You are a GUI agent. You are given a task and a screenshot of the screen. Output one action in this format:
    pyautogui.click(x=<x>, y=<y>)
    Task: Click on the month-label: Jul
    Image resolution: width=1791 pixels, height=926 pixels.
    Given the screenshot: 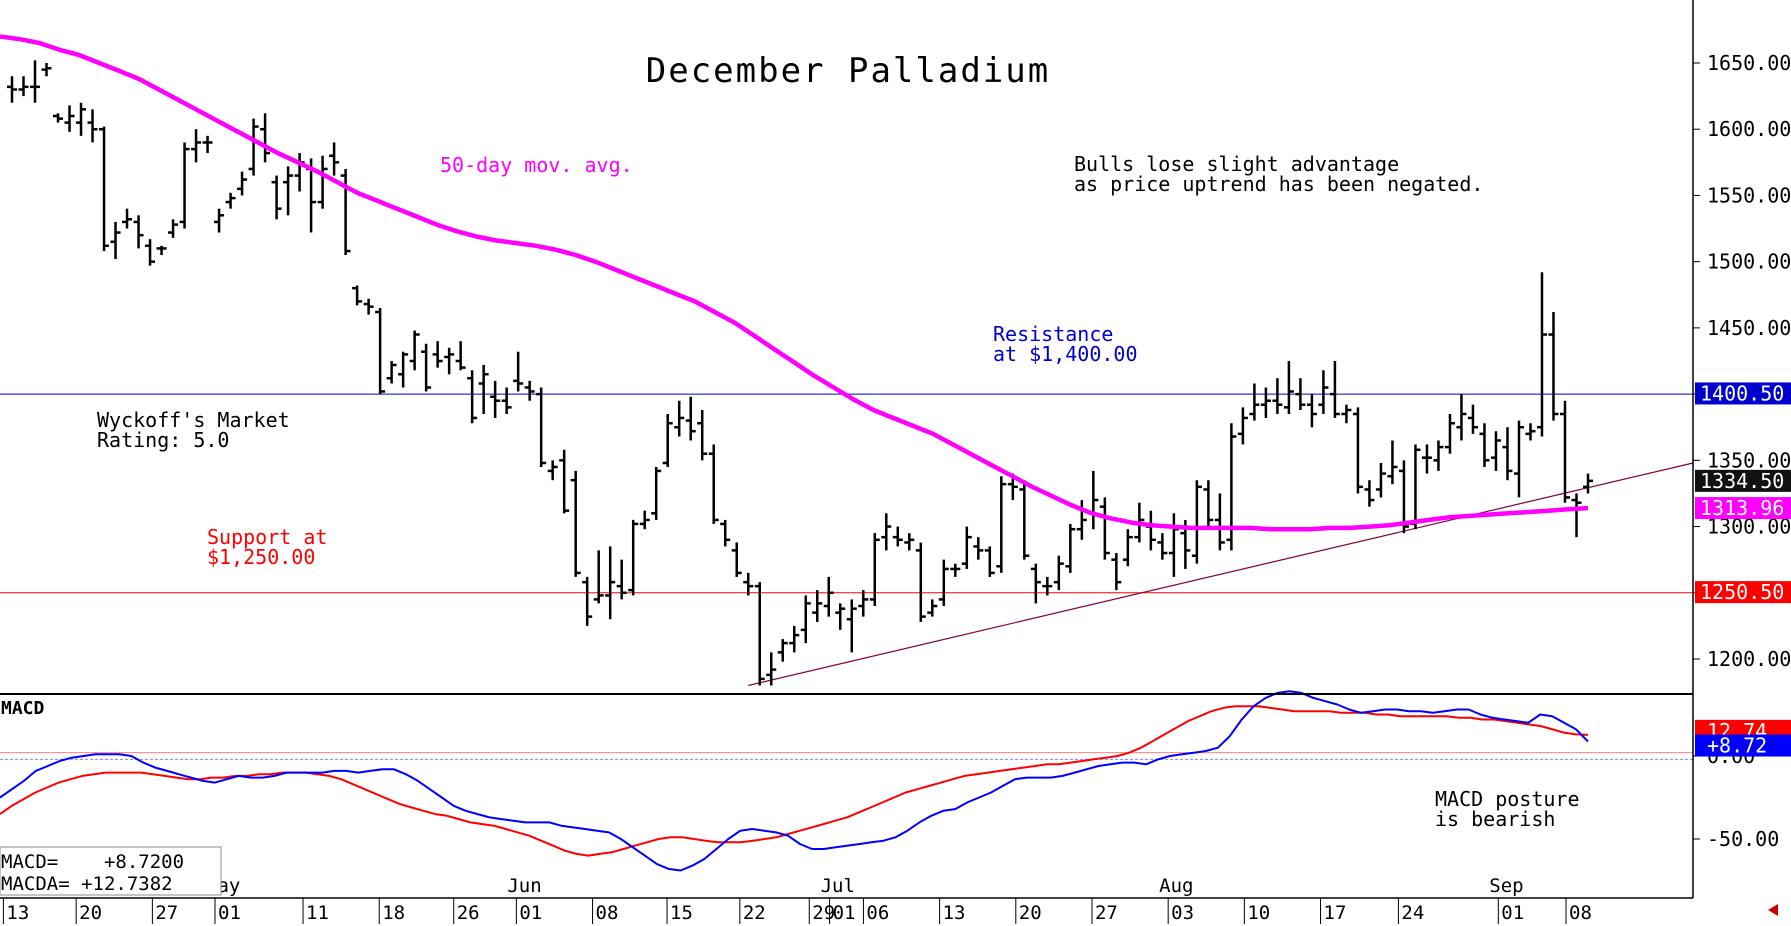 What is the action you would take?
    pyautogui.click(x=838, y=886)
    